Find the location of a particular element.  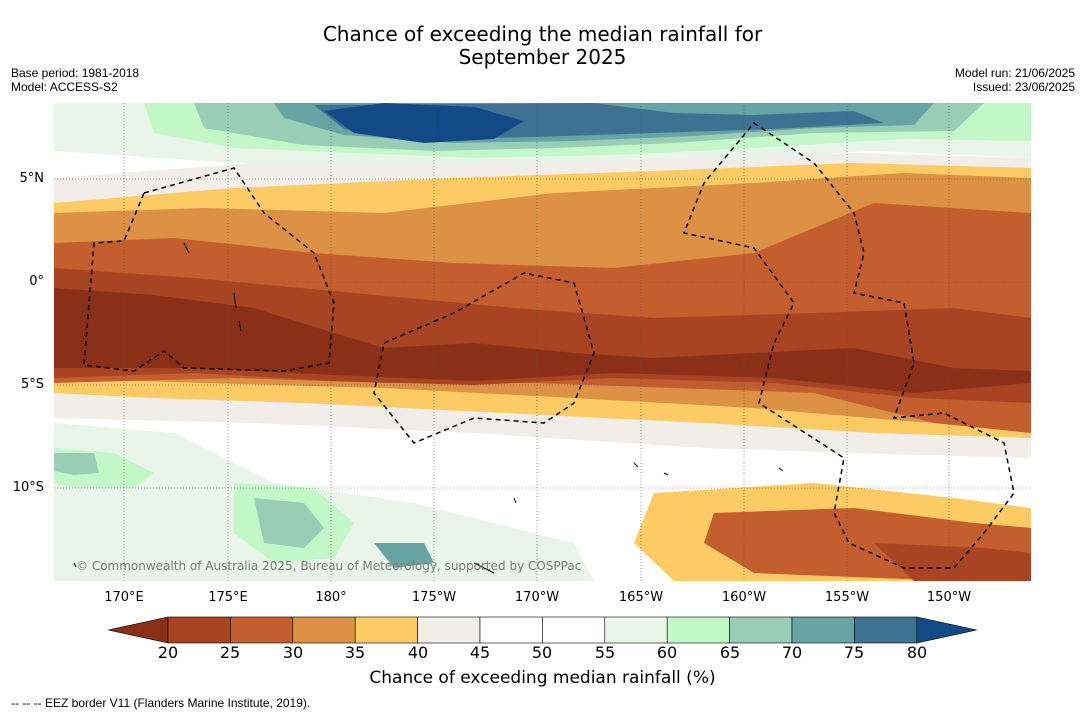

issued-date: Issued: 23/06/2025 is located at coordinates (1023, 87).